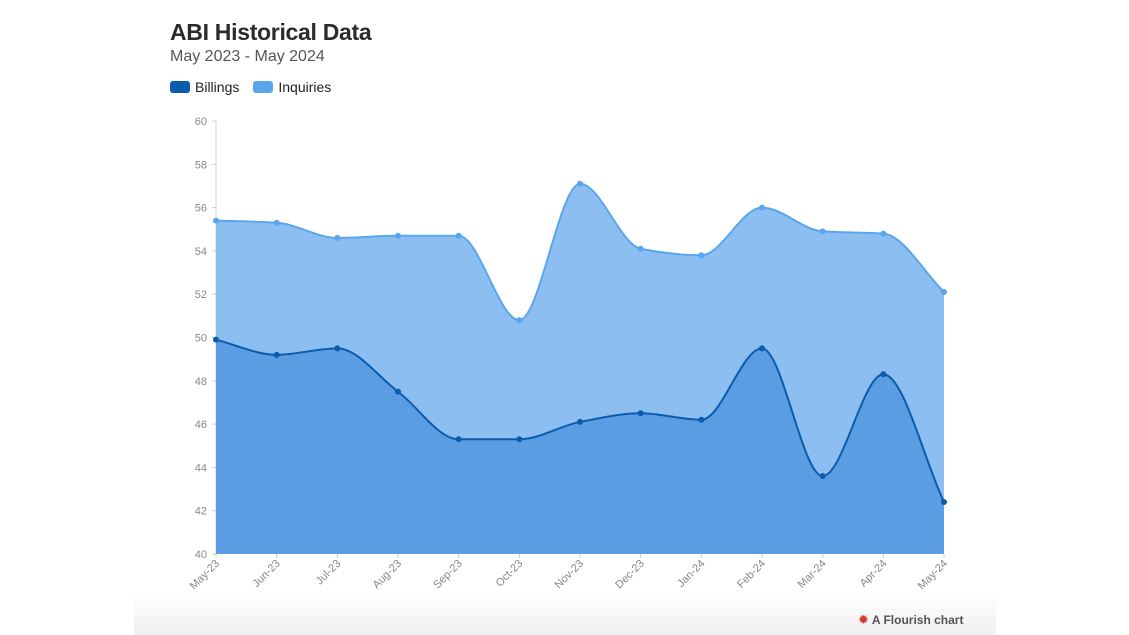 The height and width of the screenshot is (635, 1129). What do you see at coordinates (305, 87) in the screenshot?
I see `legend-label-inquiries: Inquiries` at bounding box center [305, 87].